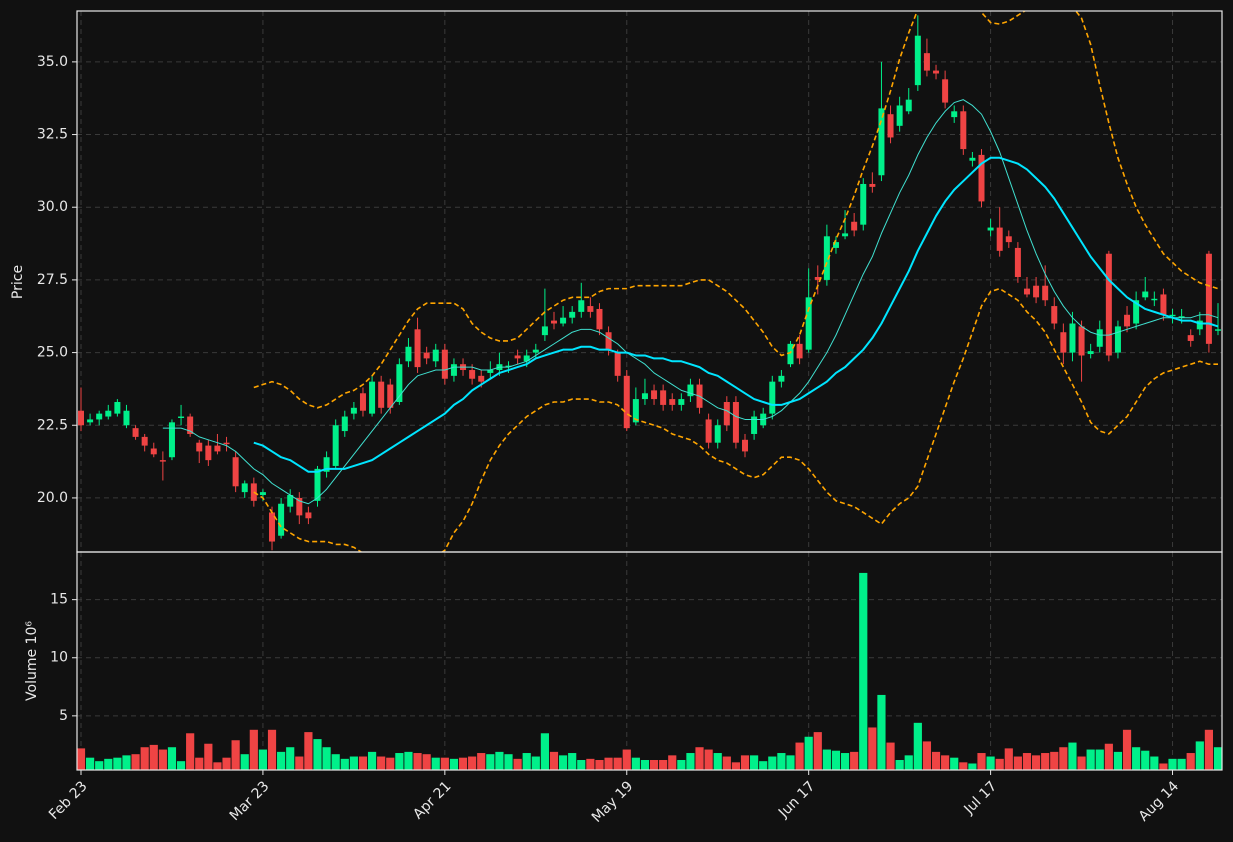 The image size is (1233, 842). What do you see at coordinates (32, 661) in the screenshot?
I see `volume-axis-label: Volume 10⁶` at bounding box center [32, 661].